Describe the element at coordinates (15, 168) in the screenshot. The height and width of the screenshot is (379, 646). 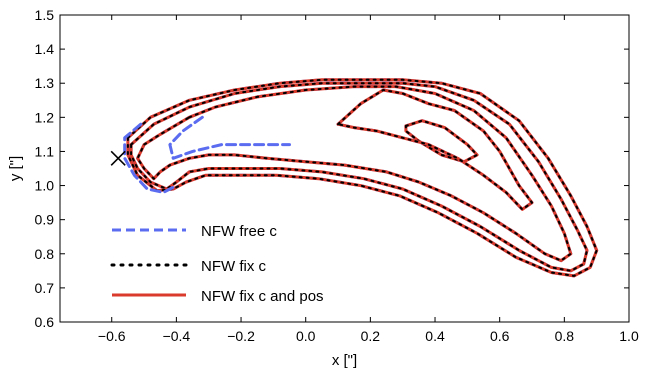
I see `y-axis-label: y ["]` at that location.